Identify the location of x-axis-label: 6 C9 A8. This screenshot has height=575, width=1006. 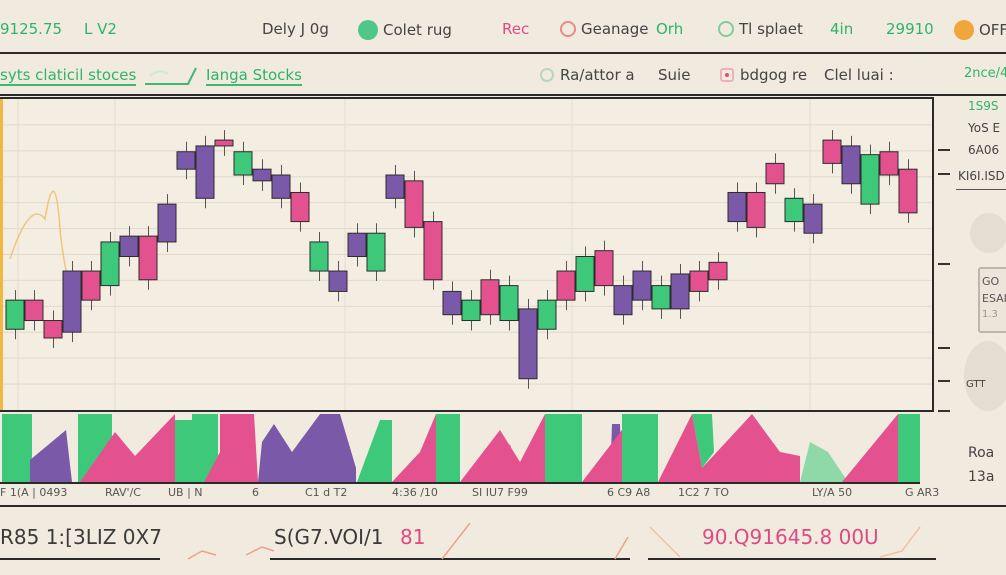
(629, 492).